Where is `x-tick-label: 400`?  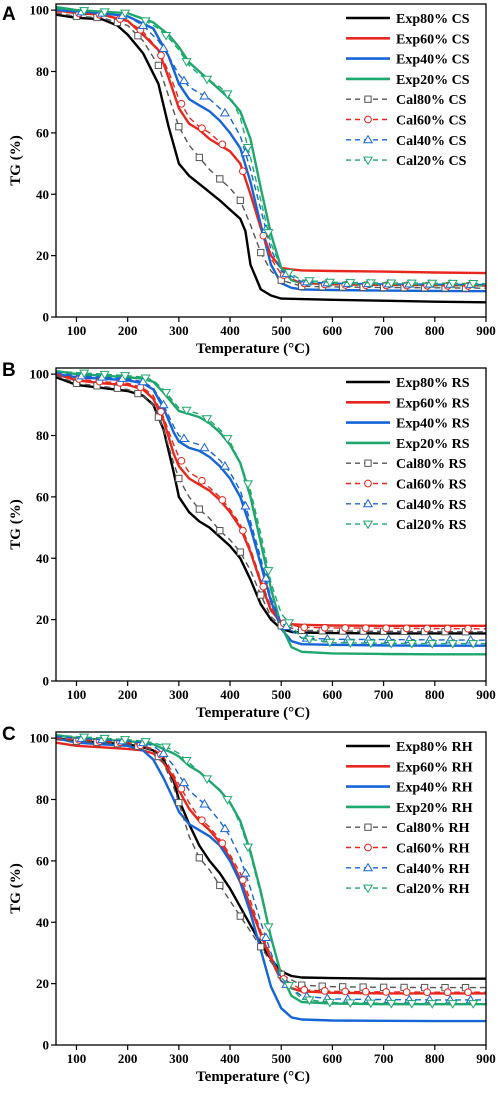 x-tick-label: 400 is located at coordinates (230, 1058).